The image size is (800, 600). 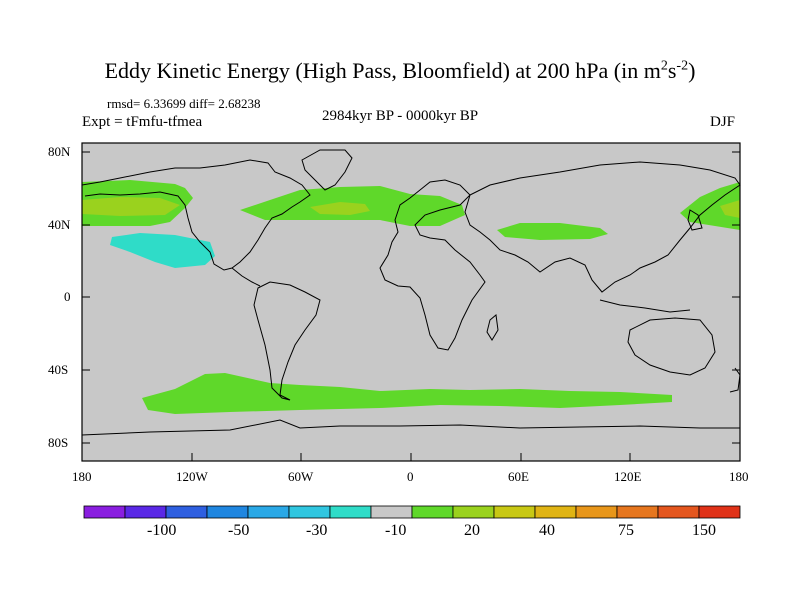 I want to click on antarctica-coast, so click(x=410, y=427).